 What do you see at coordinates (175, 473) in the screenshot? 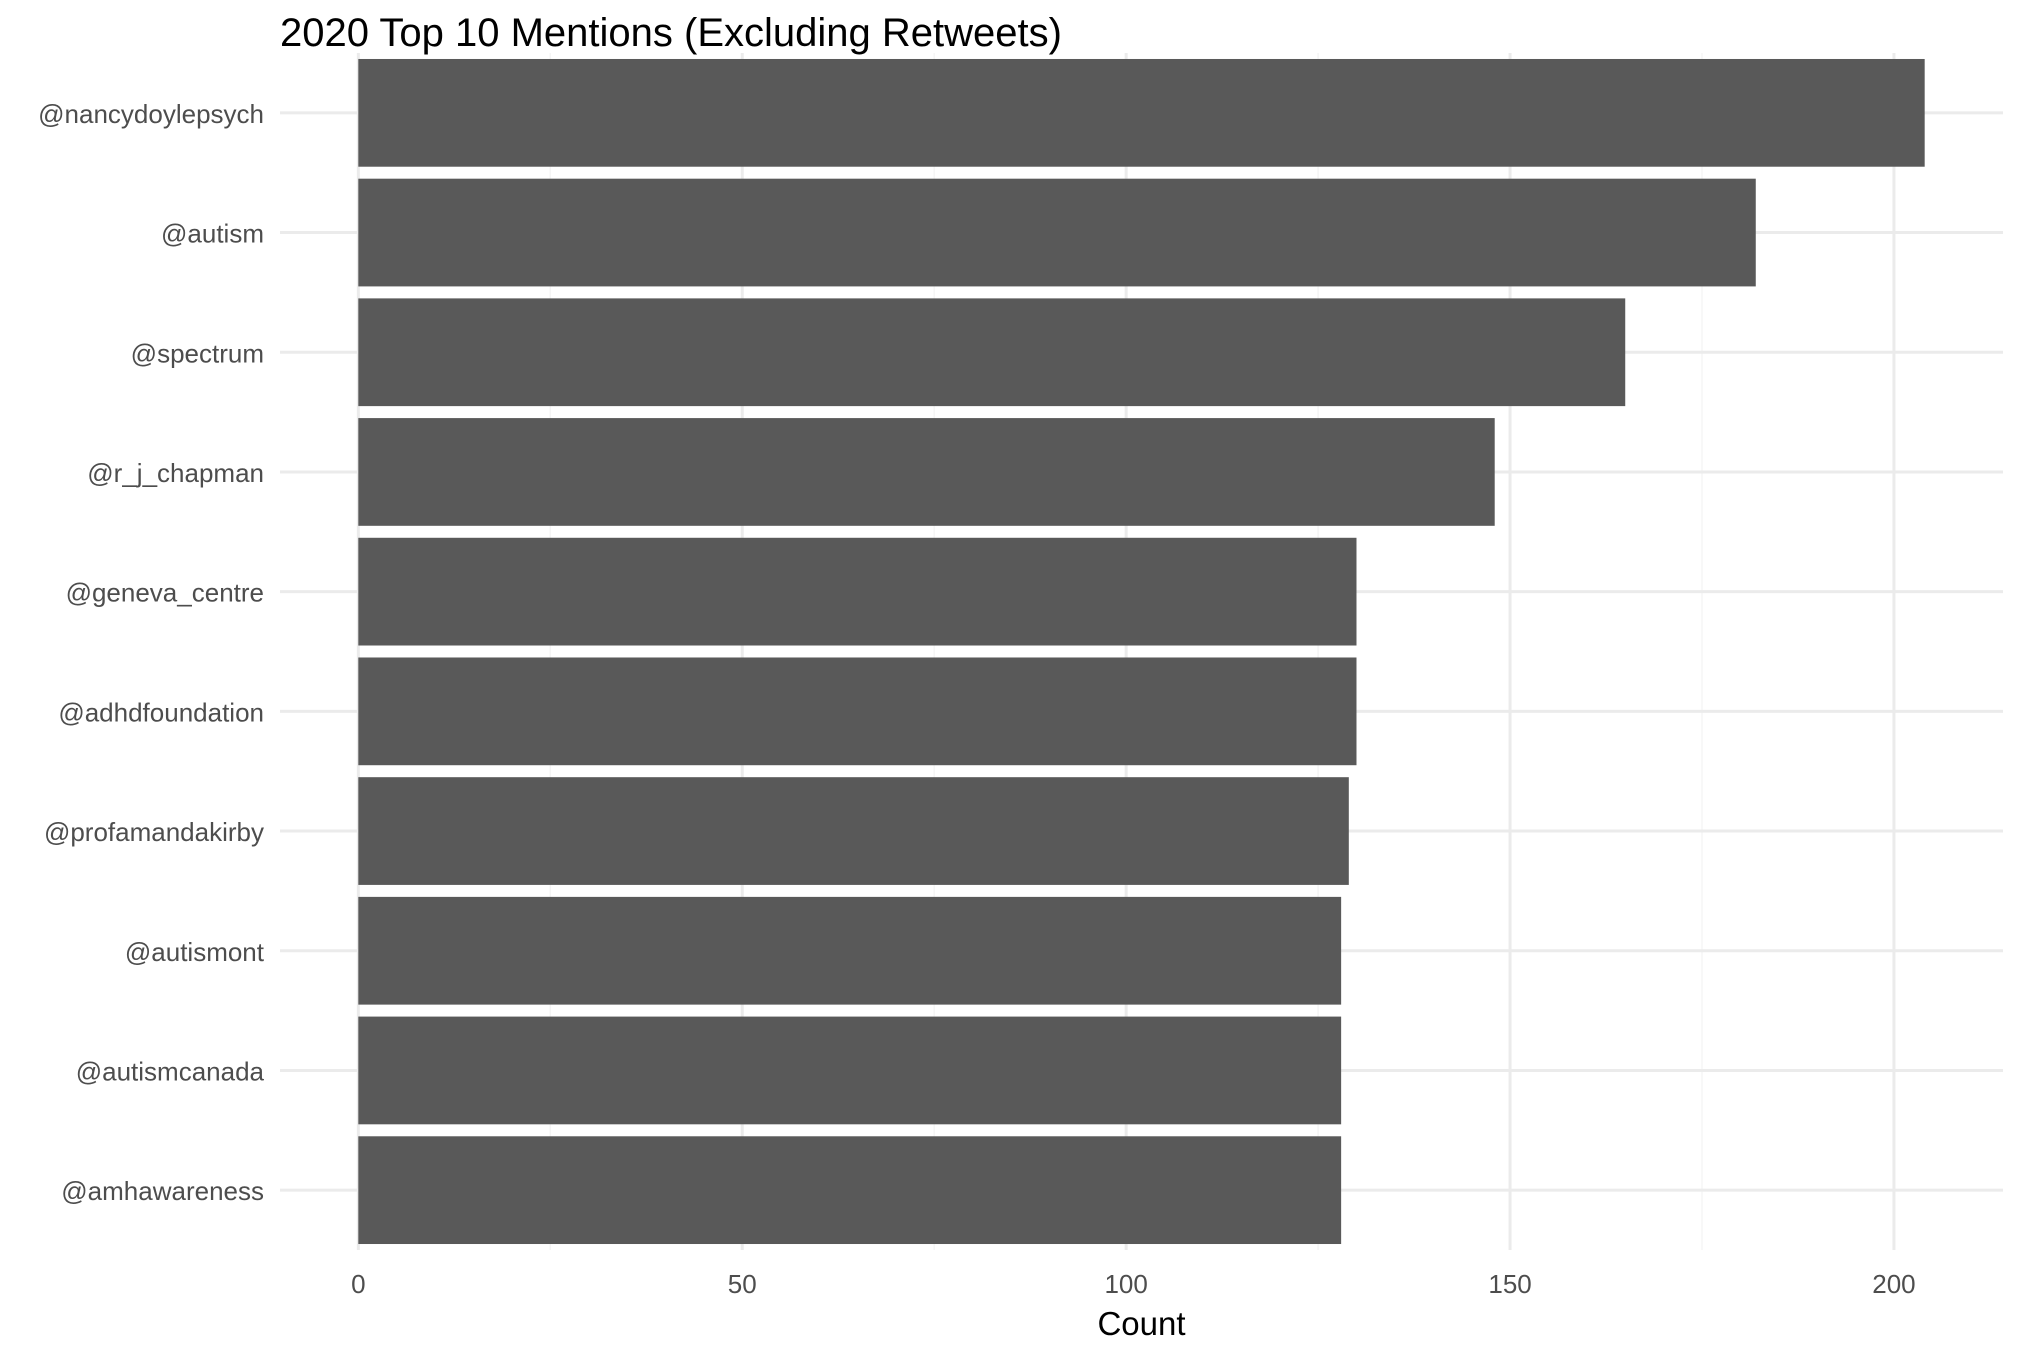
I see `y-tick-label: @r_j_chapman` at bounding box center [175, 473].